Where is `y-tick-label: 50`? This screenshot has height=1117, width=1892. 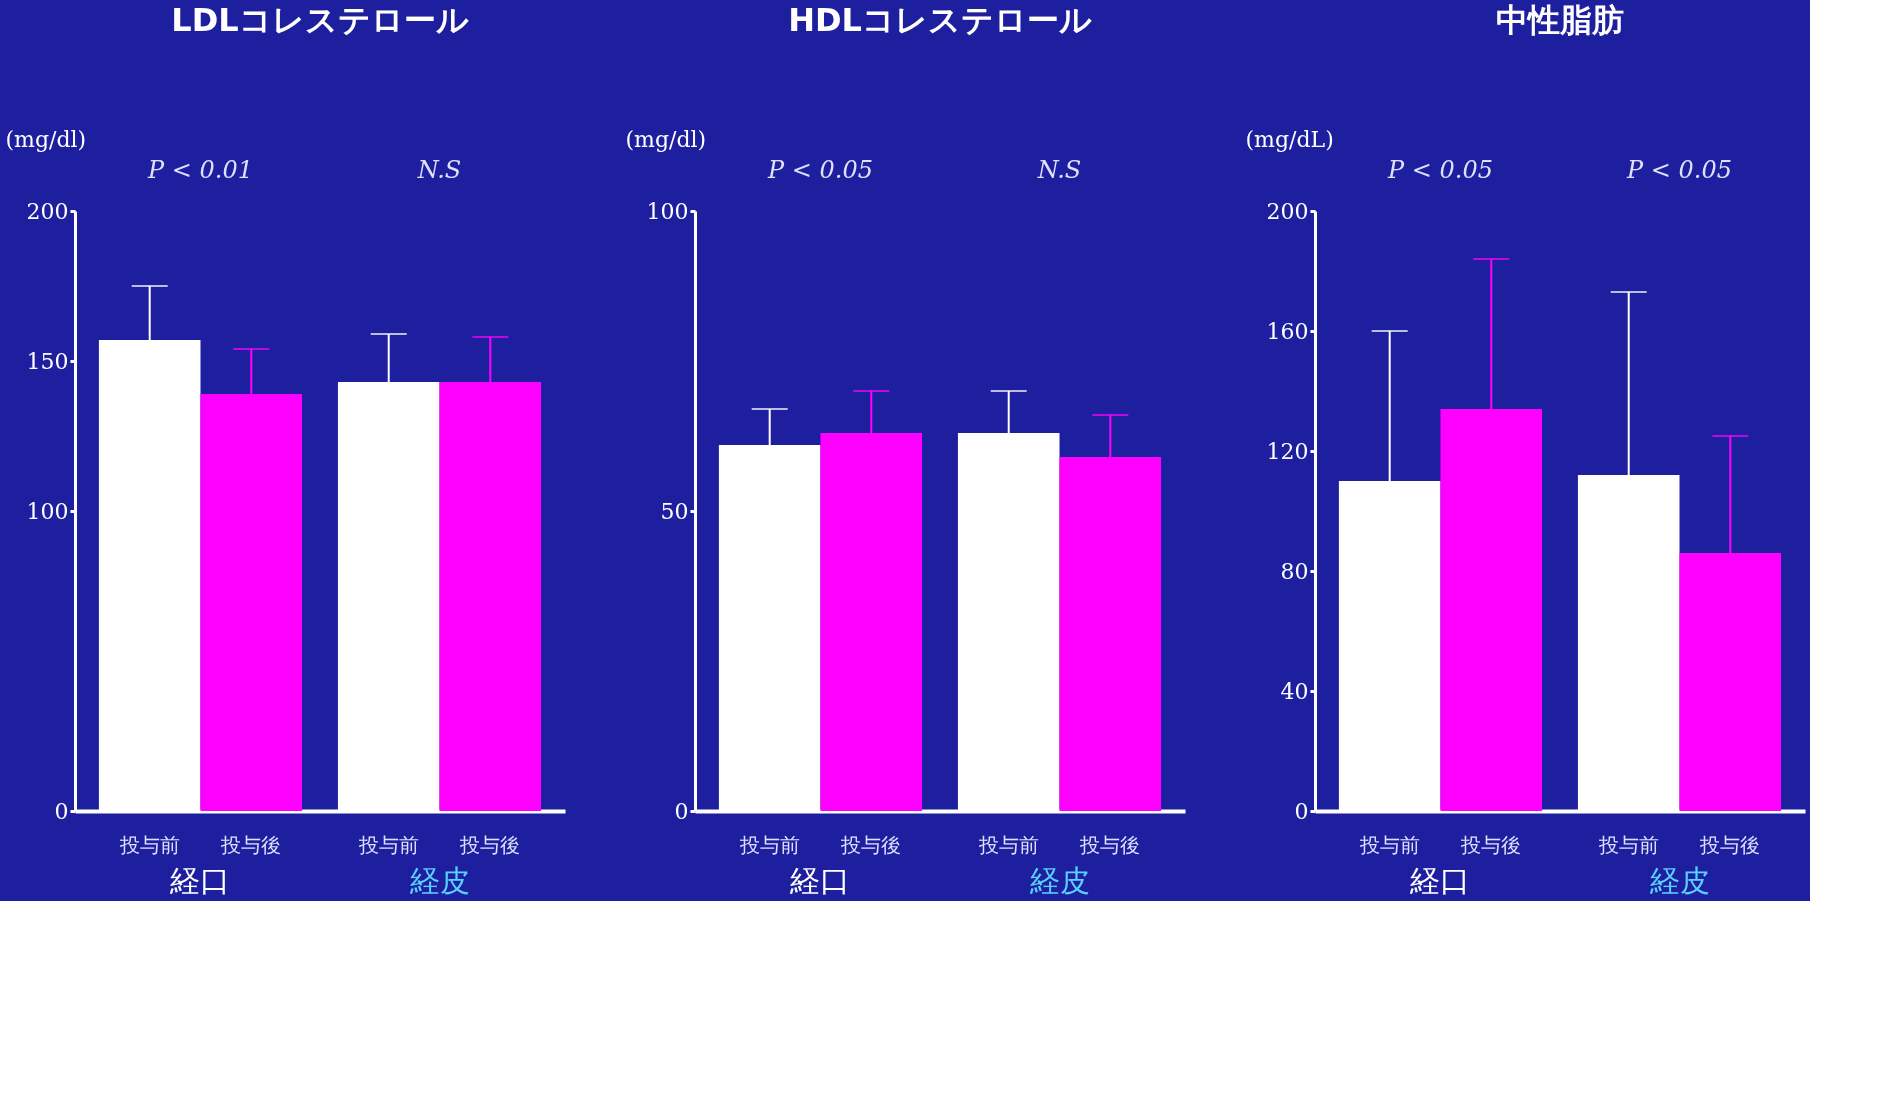 y-tick-label: 50 is located at coordinates (674, 511).